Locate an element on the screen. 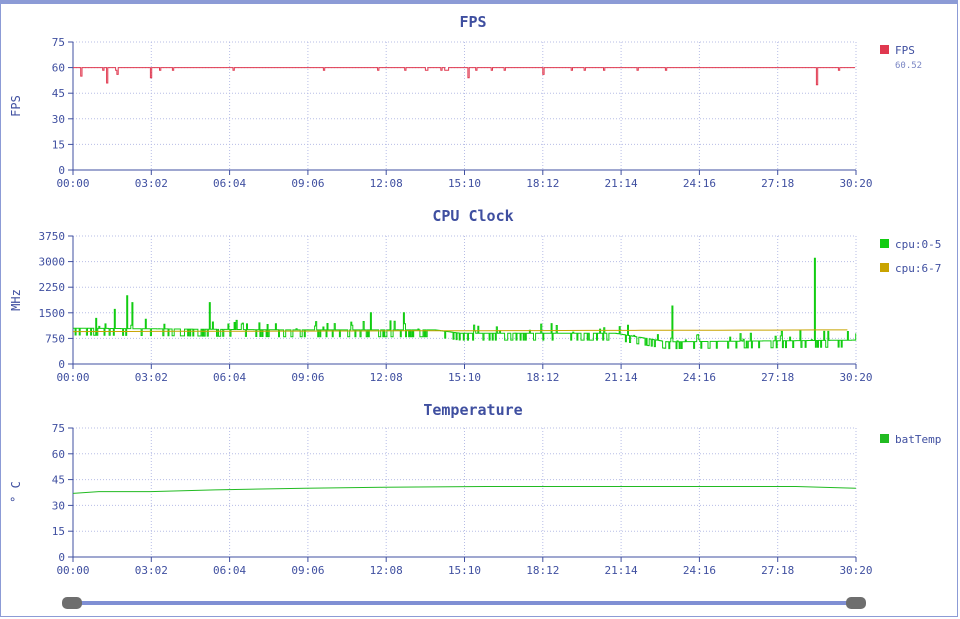 Image resolution: width=960 pixels, height=619 pixels. battemp-legend-label: batTemp is located at coordinates (918, 439).